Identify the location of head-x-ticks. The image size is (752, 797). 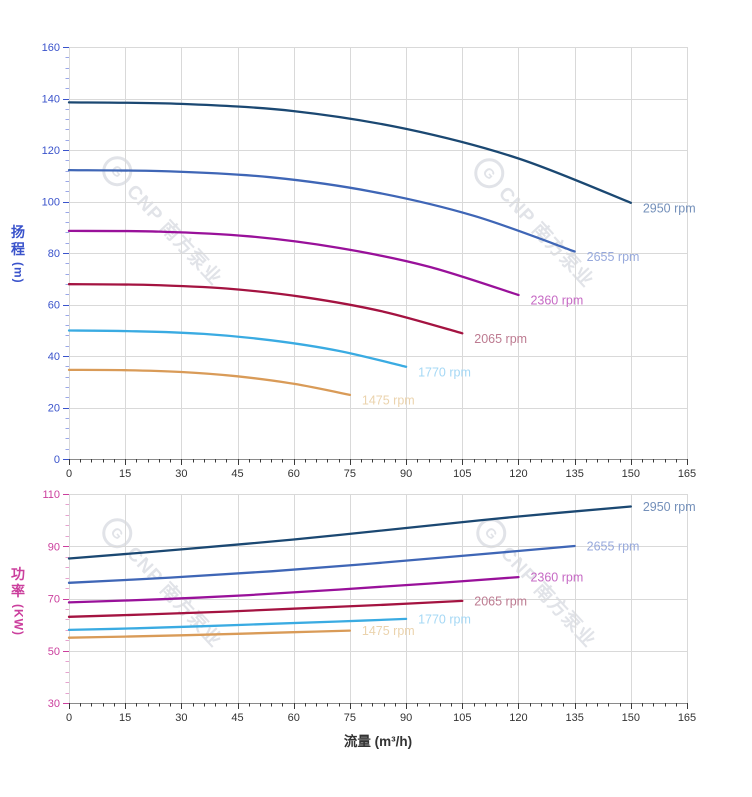
(378, 462).